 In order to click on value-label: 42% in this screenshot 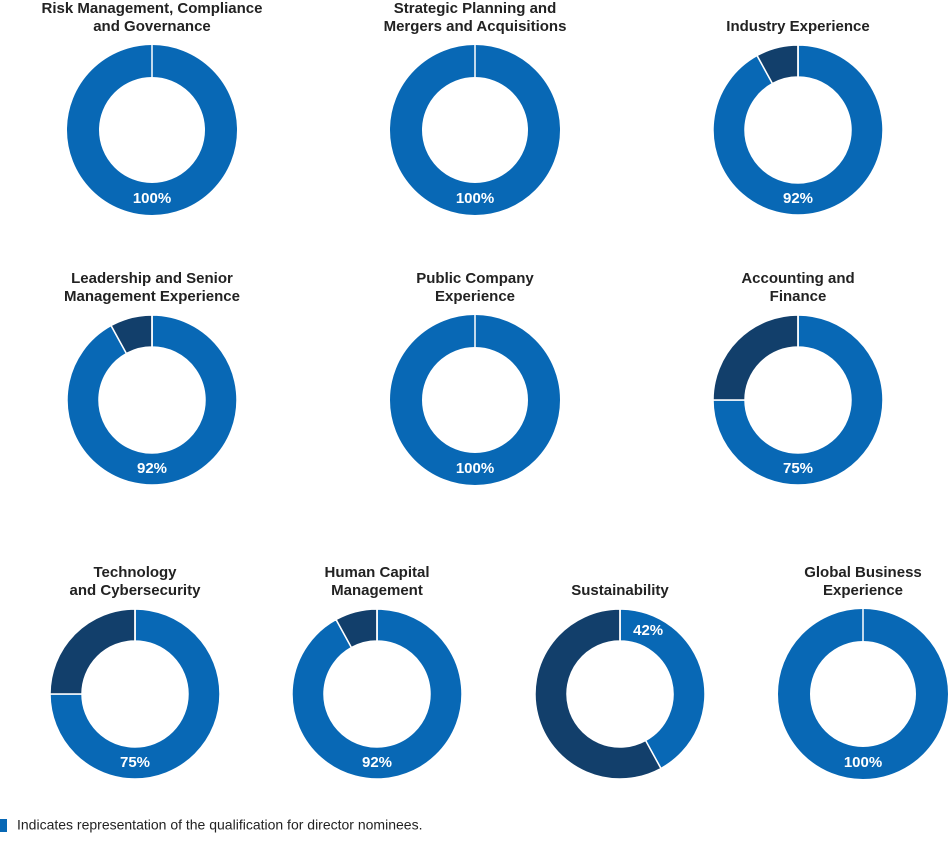, I will do `click(648, 630)`.